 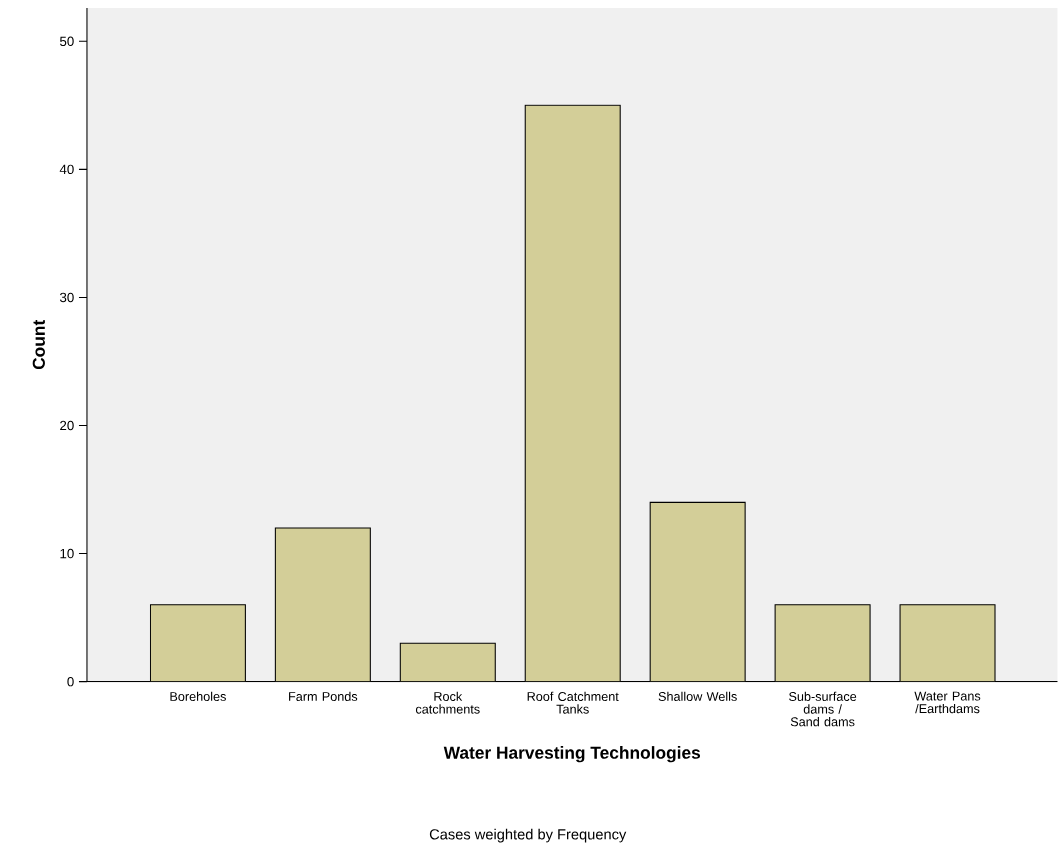 What do you see at coordinates (67, 426) in the screenshot?
I see `y-tick-label: 20` at bounding box center [67, 426].